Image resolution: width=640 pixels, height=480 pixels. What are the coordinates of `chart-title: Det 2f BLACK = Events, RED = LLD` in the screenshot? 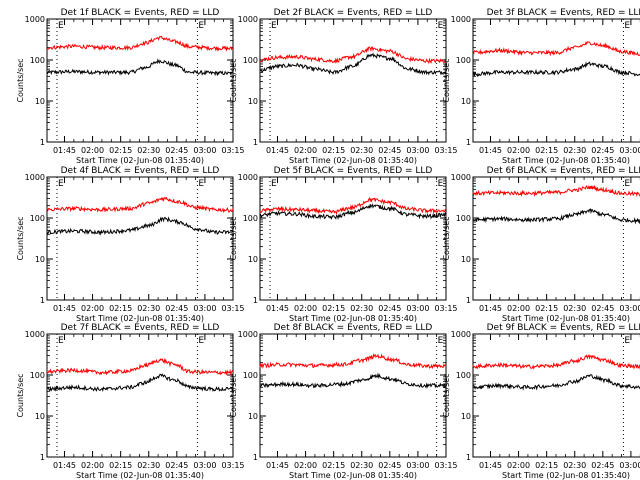 It's located at (353, 13).